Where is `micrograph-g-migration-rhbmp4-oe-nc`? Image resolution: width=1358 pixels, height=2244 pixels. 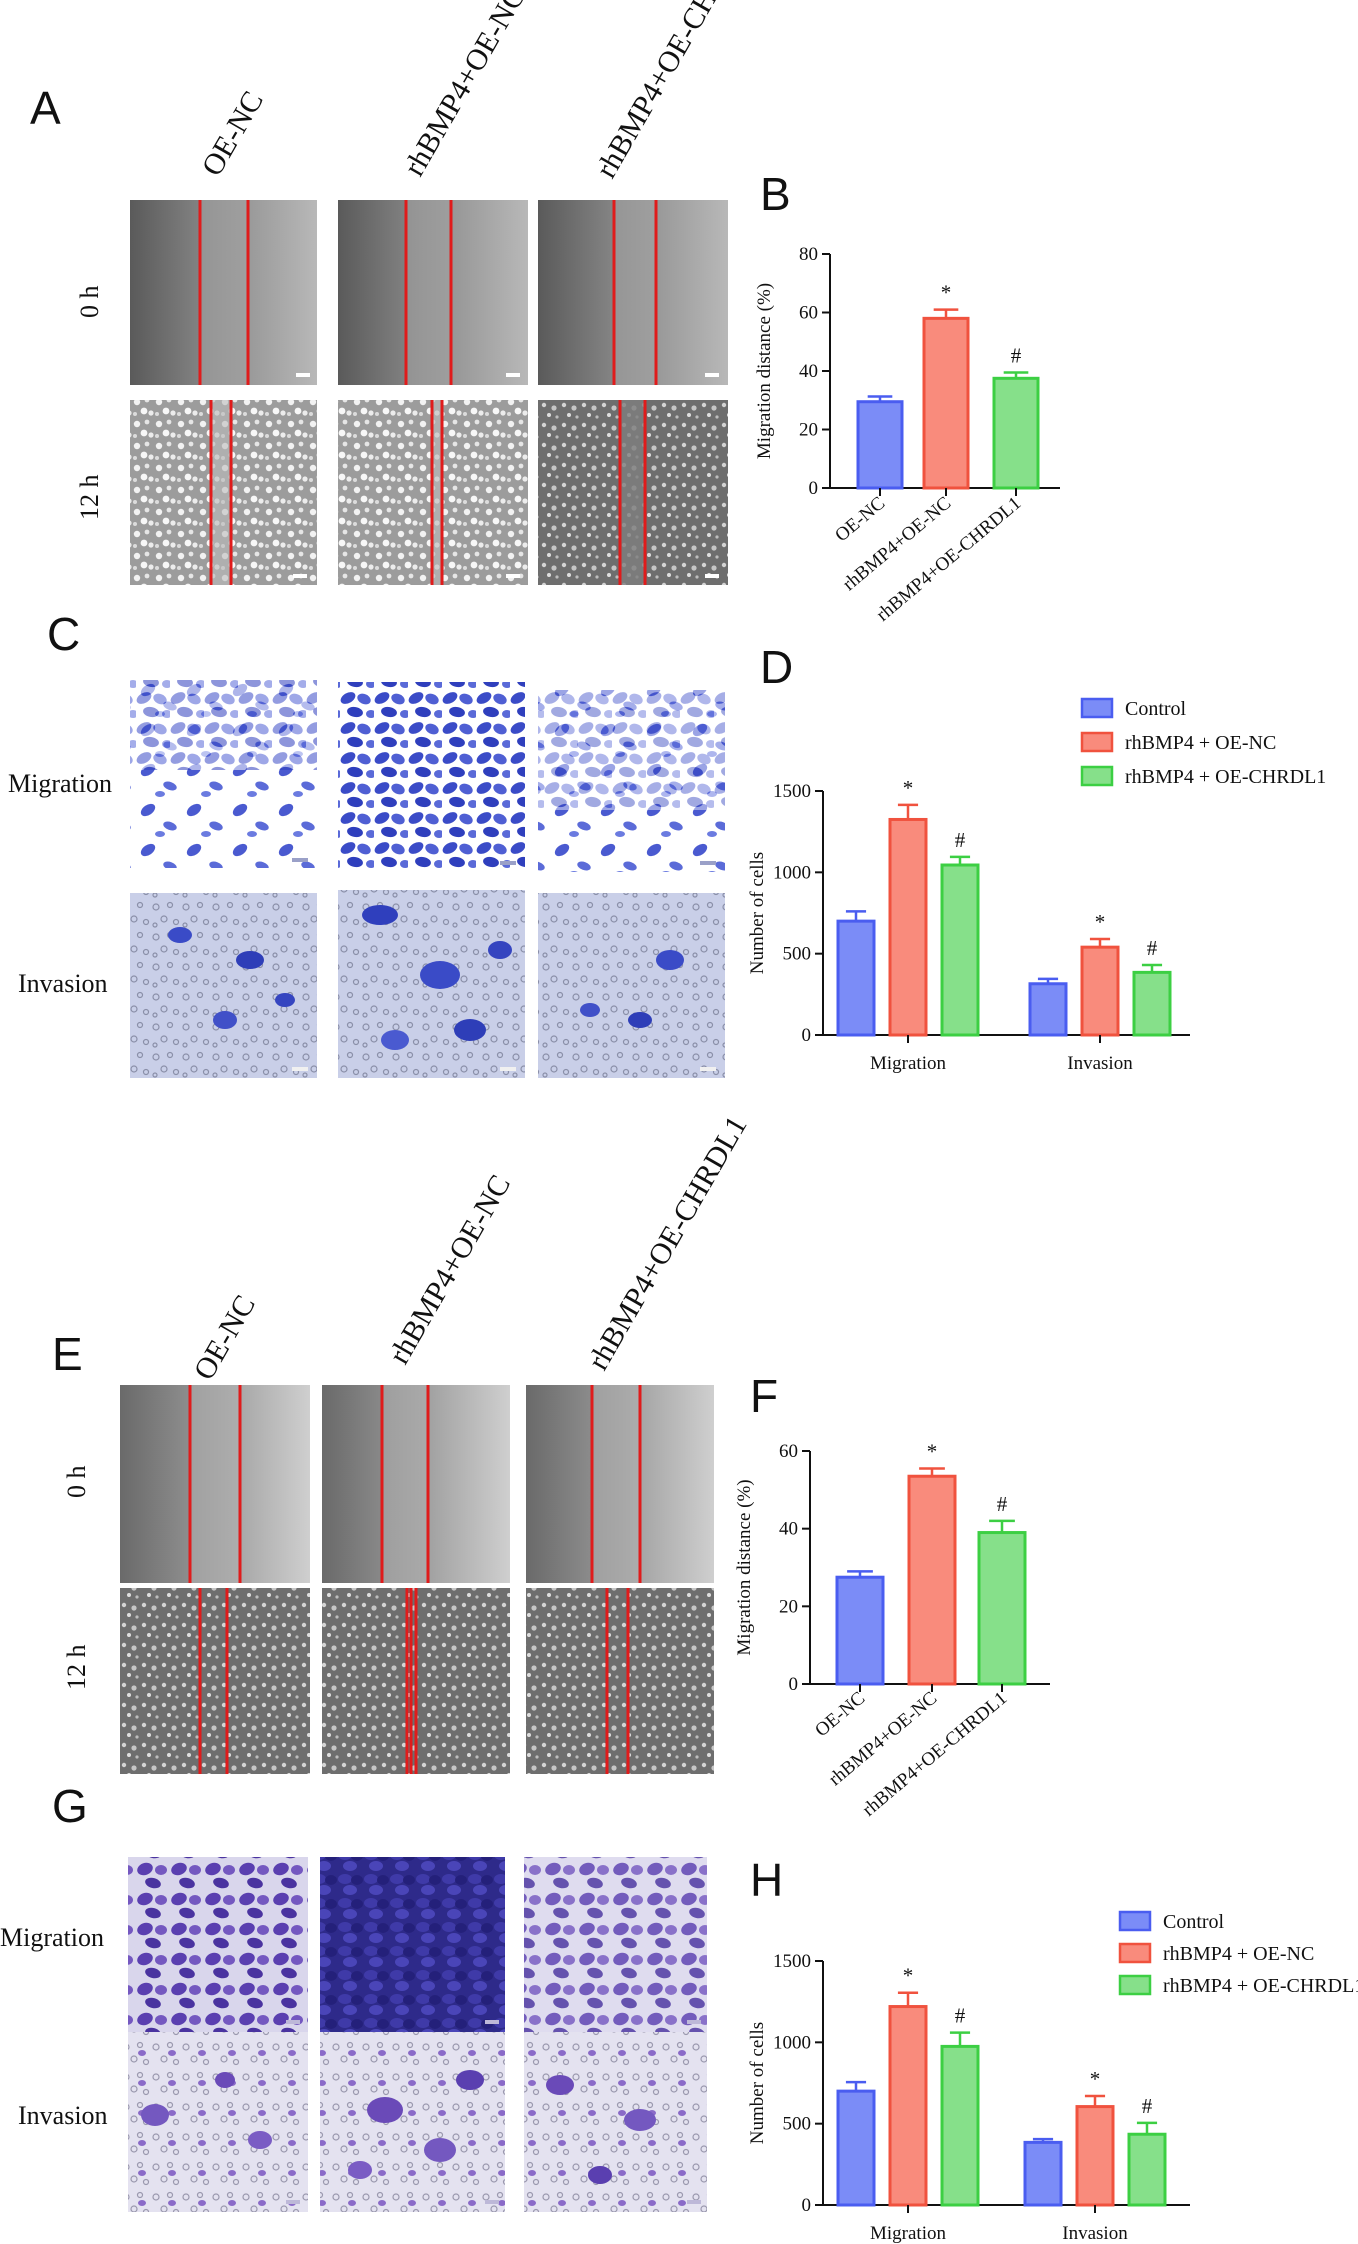
micrograph-g-migration-rhbmp4-oe-nc is located at coordinates (412, 1944).